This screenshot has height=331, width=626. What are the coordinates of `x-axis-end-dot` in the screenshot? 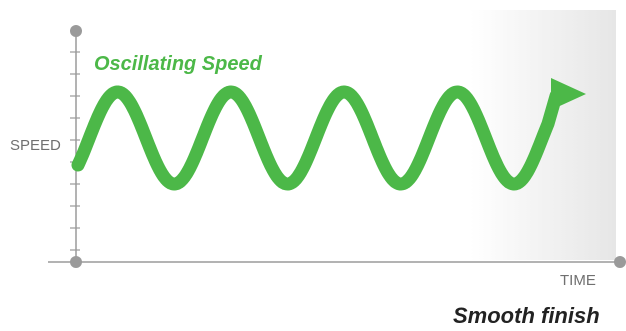 It's located at (620, 262).